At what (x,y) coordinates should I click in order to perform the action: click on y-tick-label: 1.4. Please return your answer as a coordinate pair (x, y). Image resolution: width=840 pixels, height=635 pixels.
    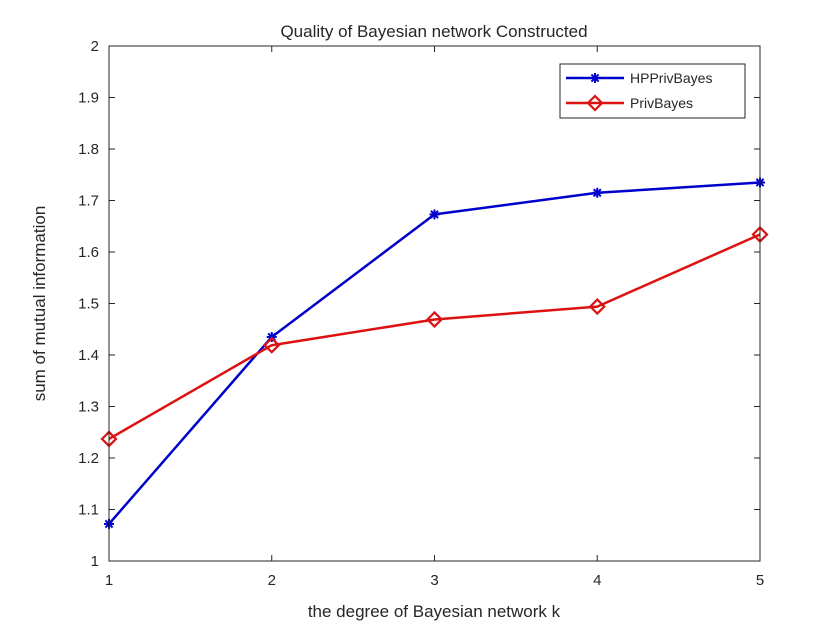
    Looking at the image, I should click on (88, 355).